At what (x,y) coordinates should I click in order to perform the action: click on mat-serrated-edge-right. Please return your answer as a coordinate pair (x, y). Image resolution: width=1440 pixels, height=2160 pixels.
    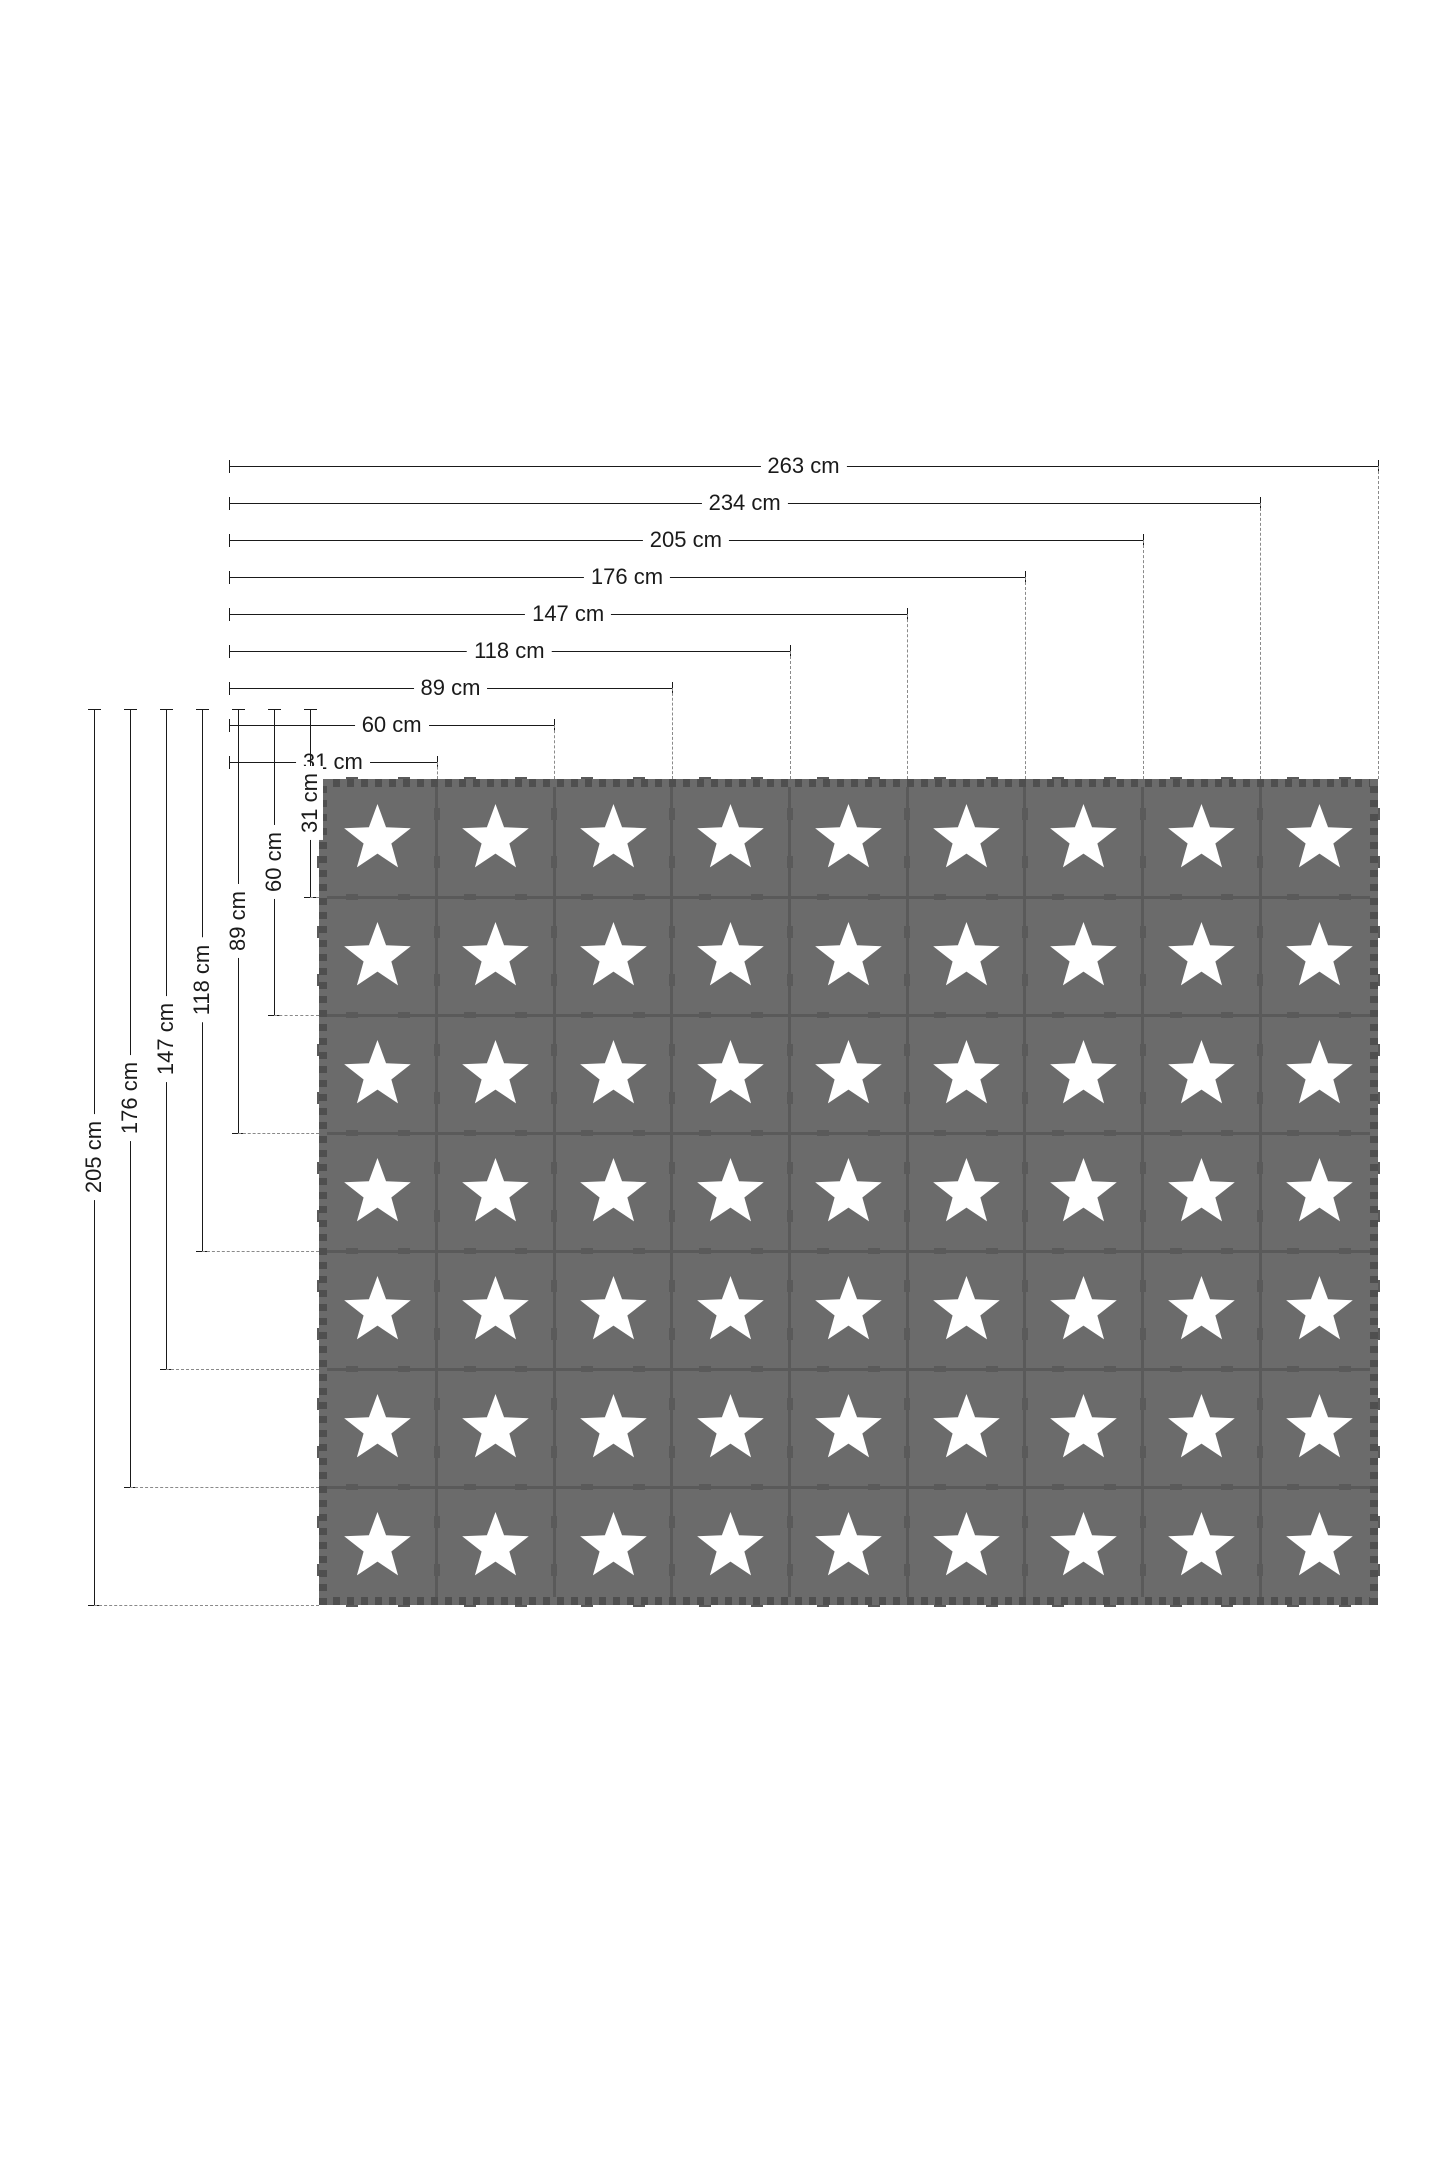
    Looking at the image, I should click on (1374, 1192).